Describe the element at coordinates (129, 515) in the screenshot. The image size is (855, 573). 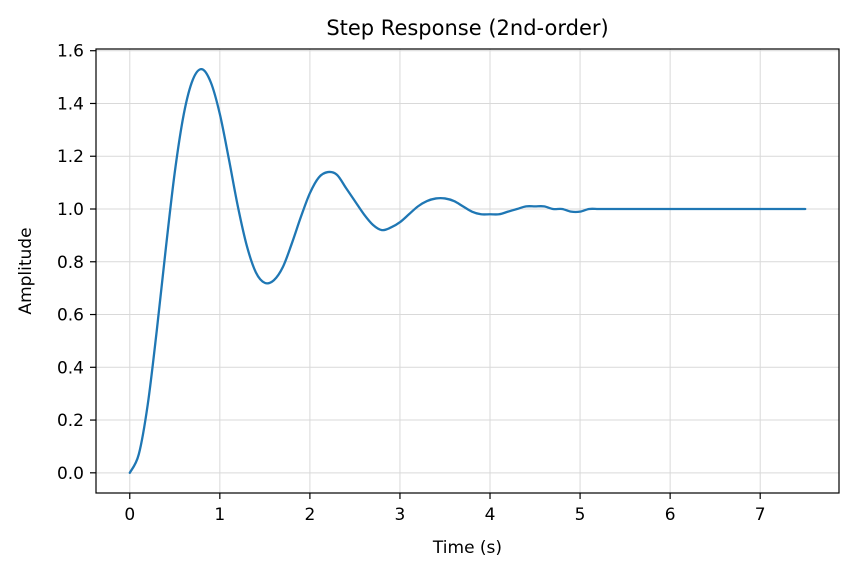
I see `x-tick-label: 0` at that location.